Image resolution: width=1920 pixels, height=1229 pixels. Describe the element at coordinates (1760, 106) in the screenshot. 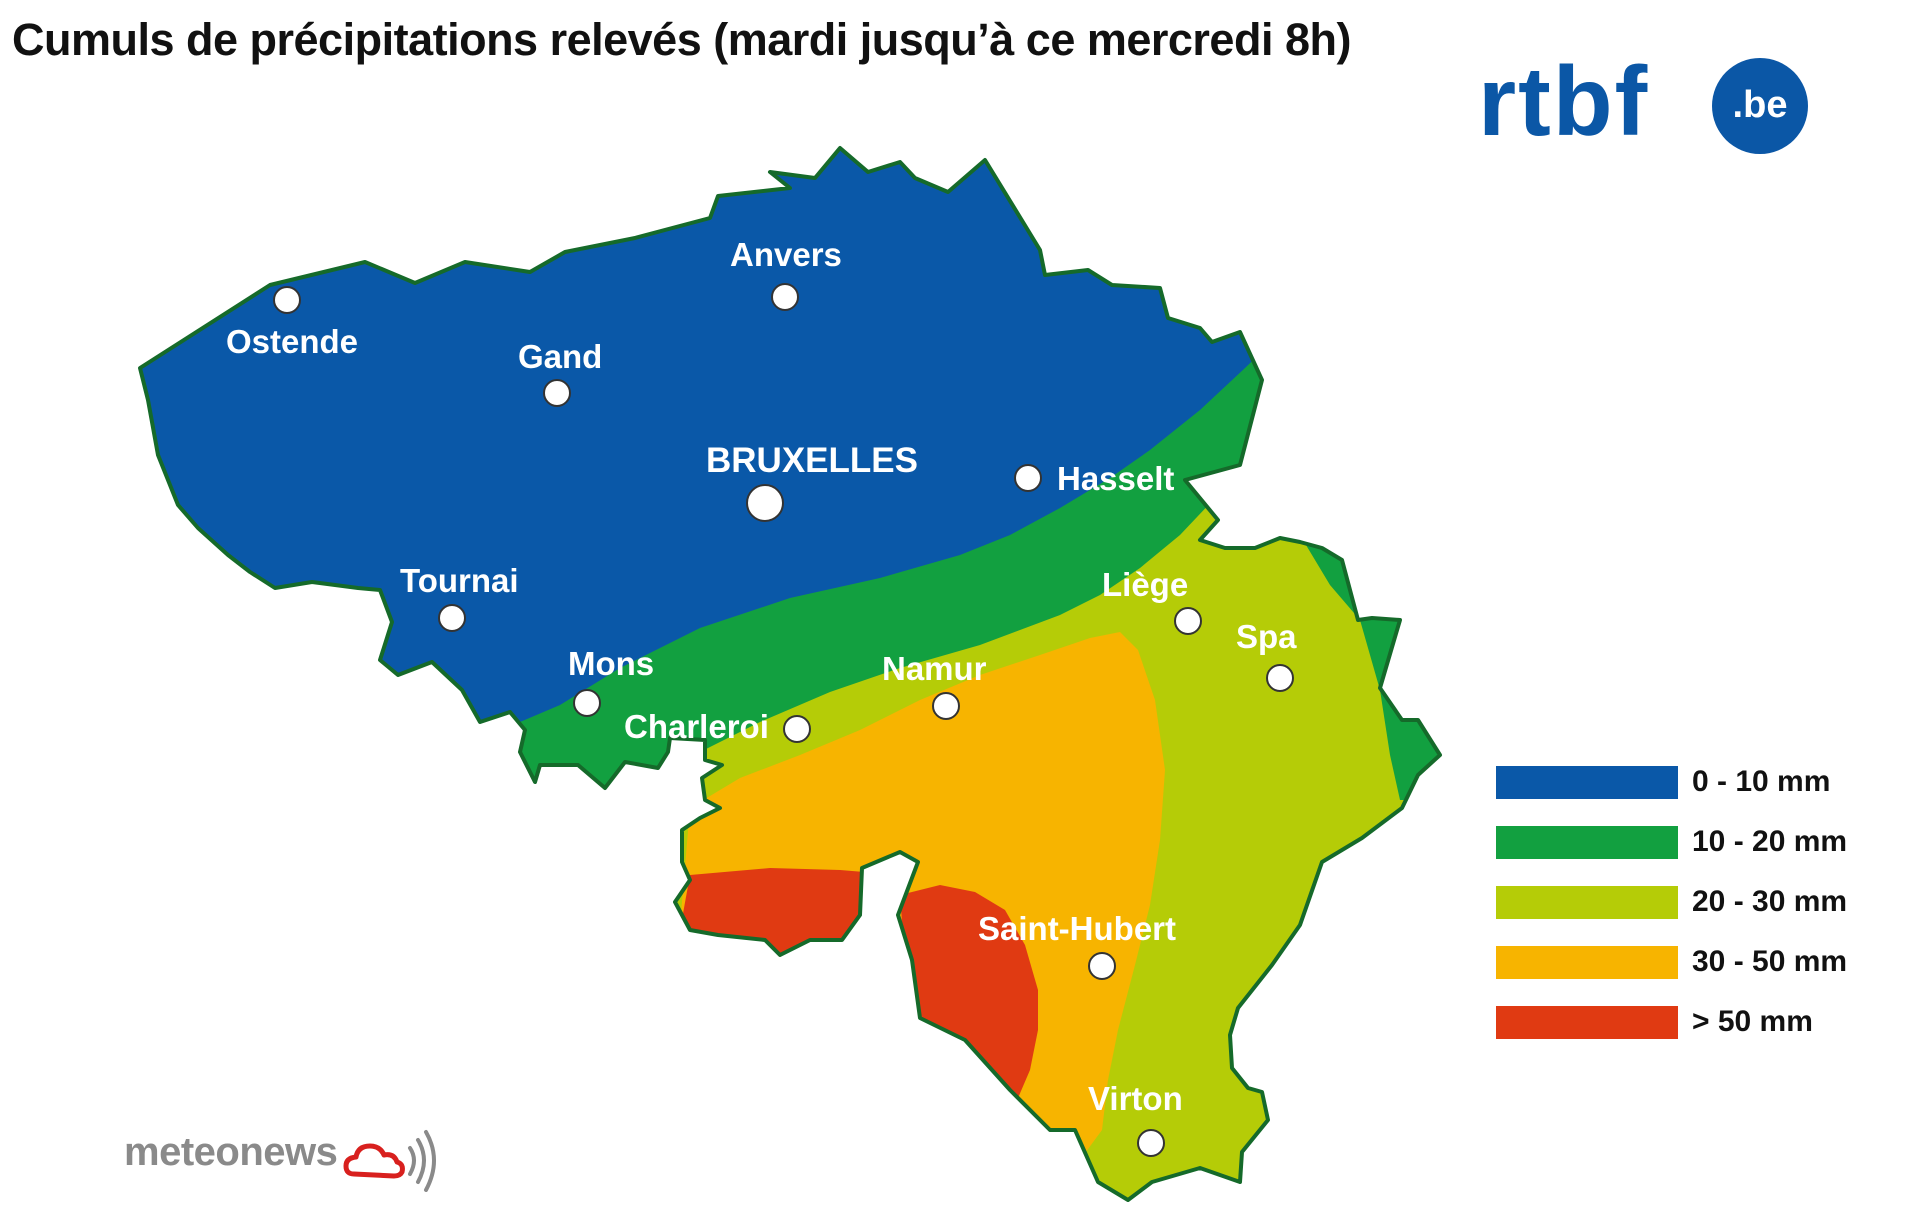

I see `rtbf-logo-badge: .be` at that location.